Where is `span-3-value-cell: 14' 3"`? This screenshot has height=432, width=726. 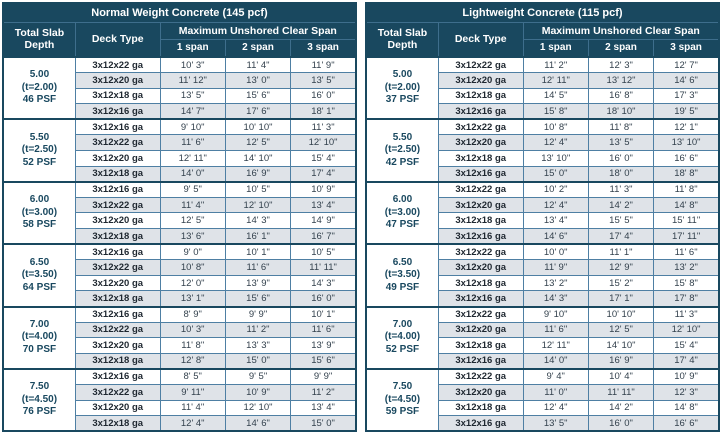
span-3-value-cell: 14' 3" is located at coordinates (323, 283).